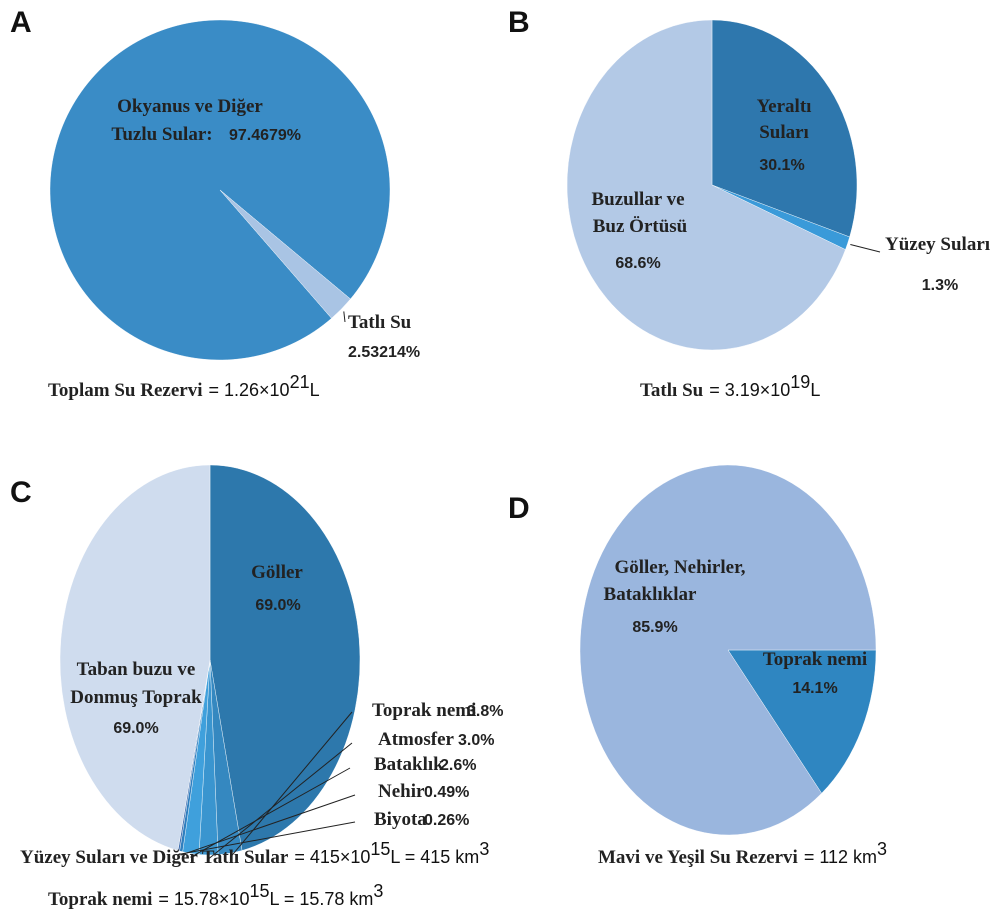  What do you see at coordinates (446, 792) in the screenshot?
I see `value-label: 0.49%` at bounding box center [446, 792].